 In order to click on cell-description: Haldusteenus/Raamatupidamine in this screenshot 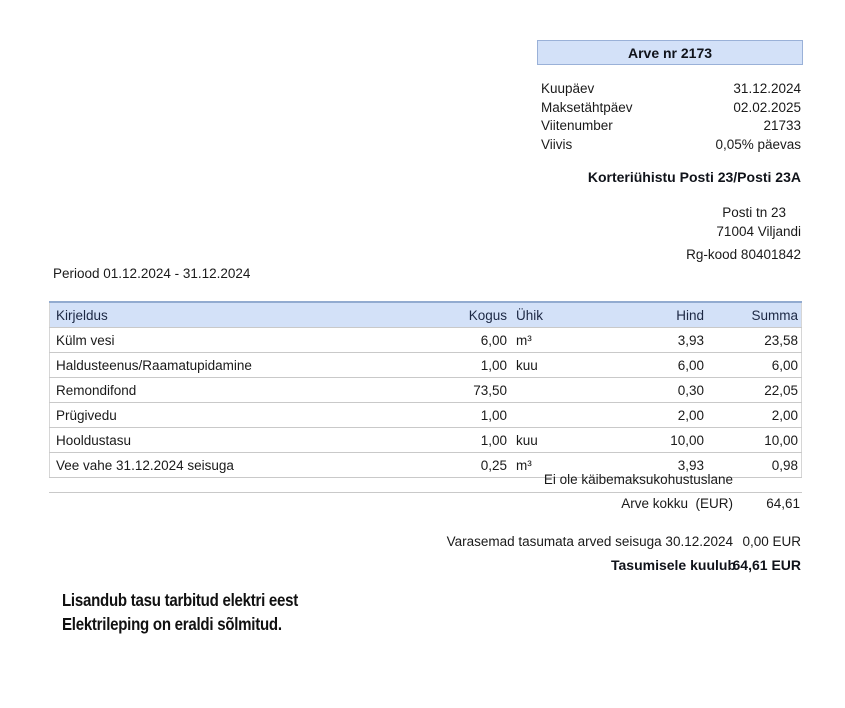, I will do `click(243, 365)`.